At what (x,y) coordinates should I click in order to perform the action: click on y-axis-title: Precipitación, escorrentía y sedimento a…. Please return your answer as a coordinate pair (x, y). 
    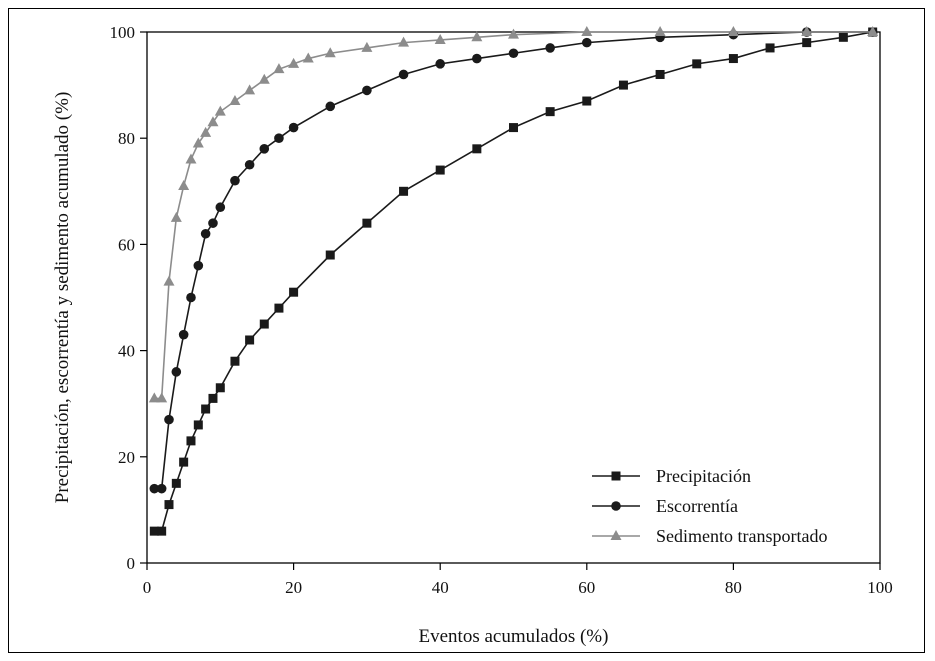
    Looking at the image, I should click on (62, 298).